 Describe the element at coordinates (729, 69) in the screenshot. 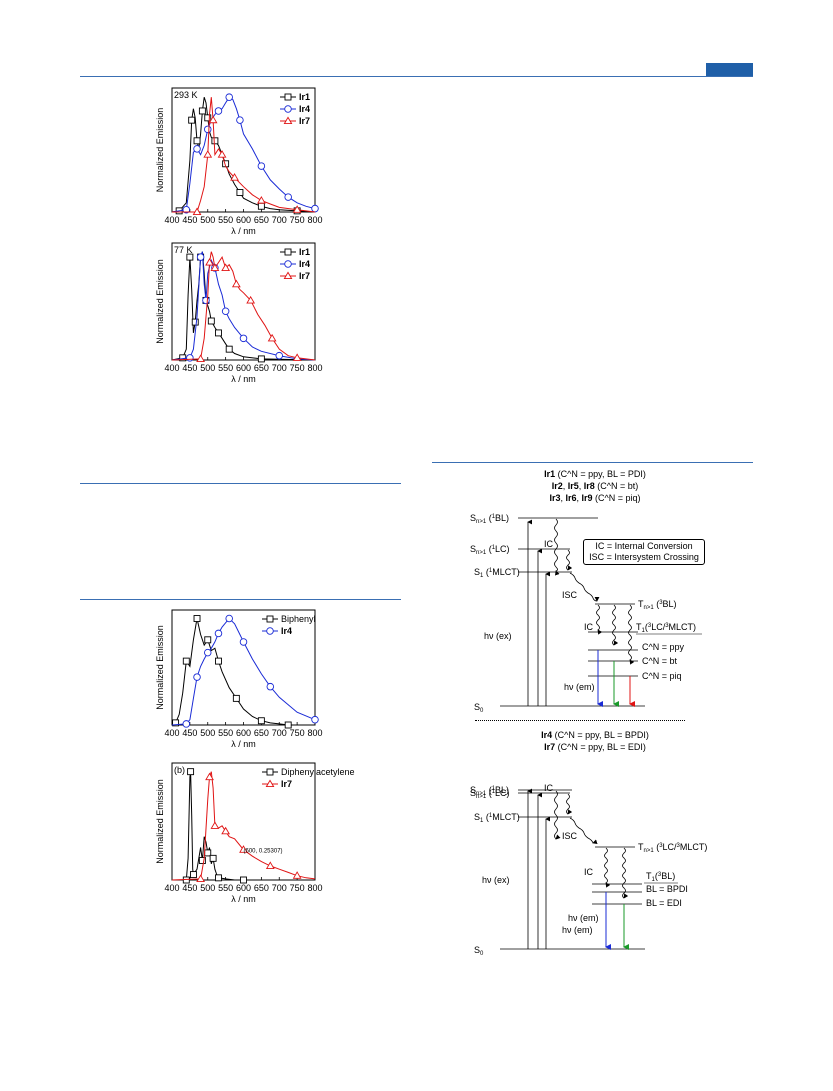

I see `header-tab` at that location.